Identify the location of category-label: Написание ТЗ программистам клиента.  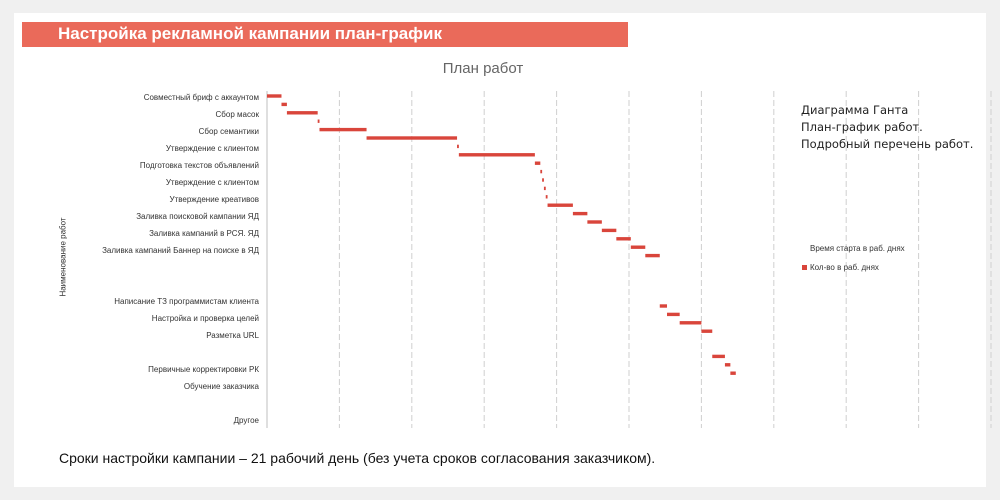
(186, 301).